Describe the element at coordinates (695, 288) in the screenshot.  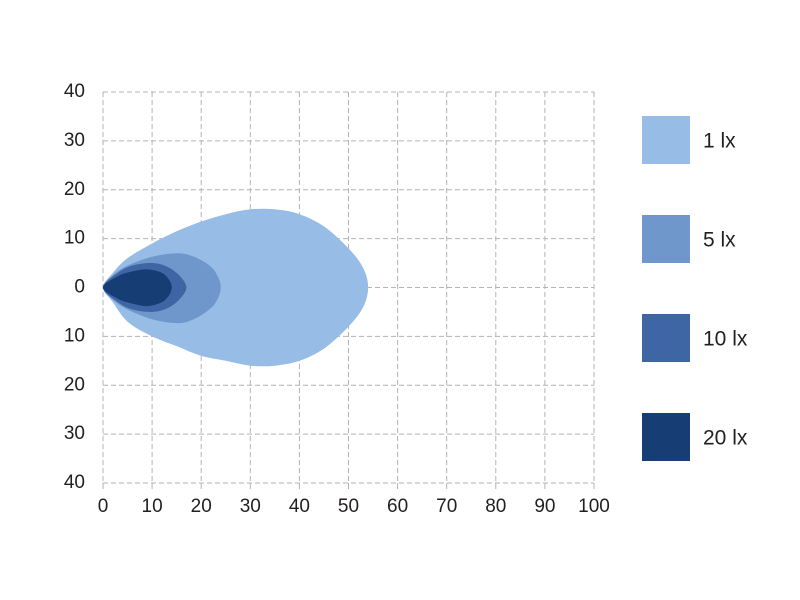
I see `legend: 1 lx 5 lx 10 lx 20 lx` at that location.